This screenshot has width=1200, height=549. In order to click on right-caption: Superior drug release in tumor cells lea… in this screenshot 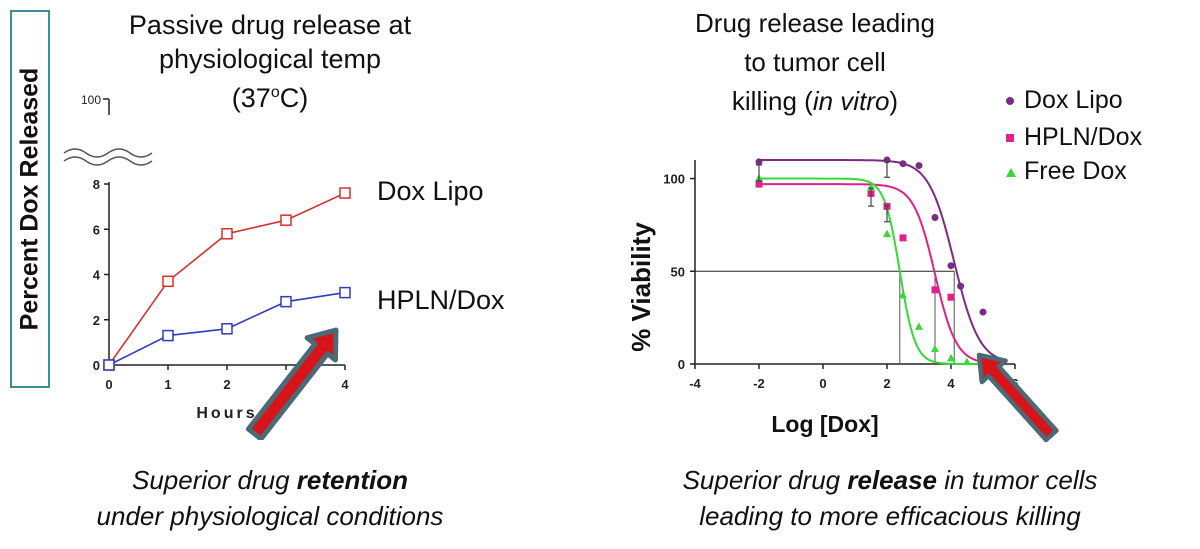, I will do `click(890, 498)`.